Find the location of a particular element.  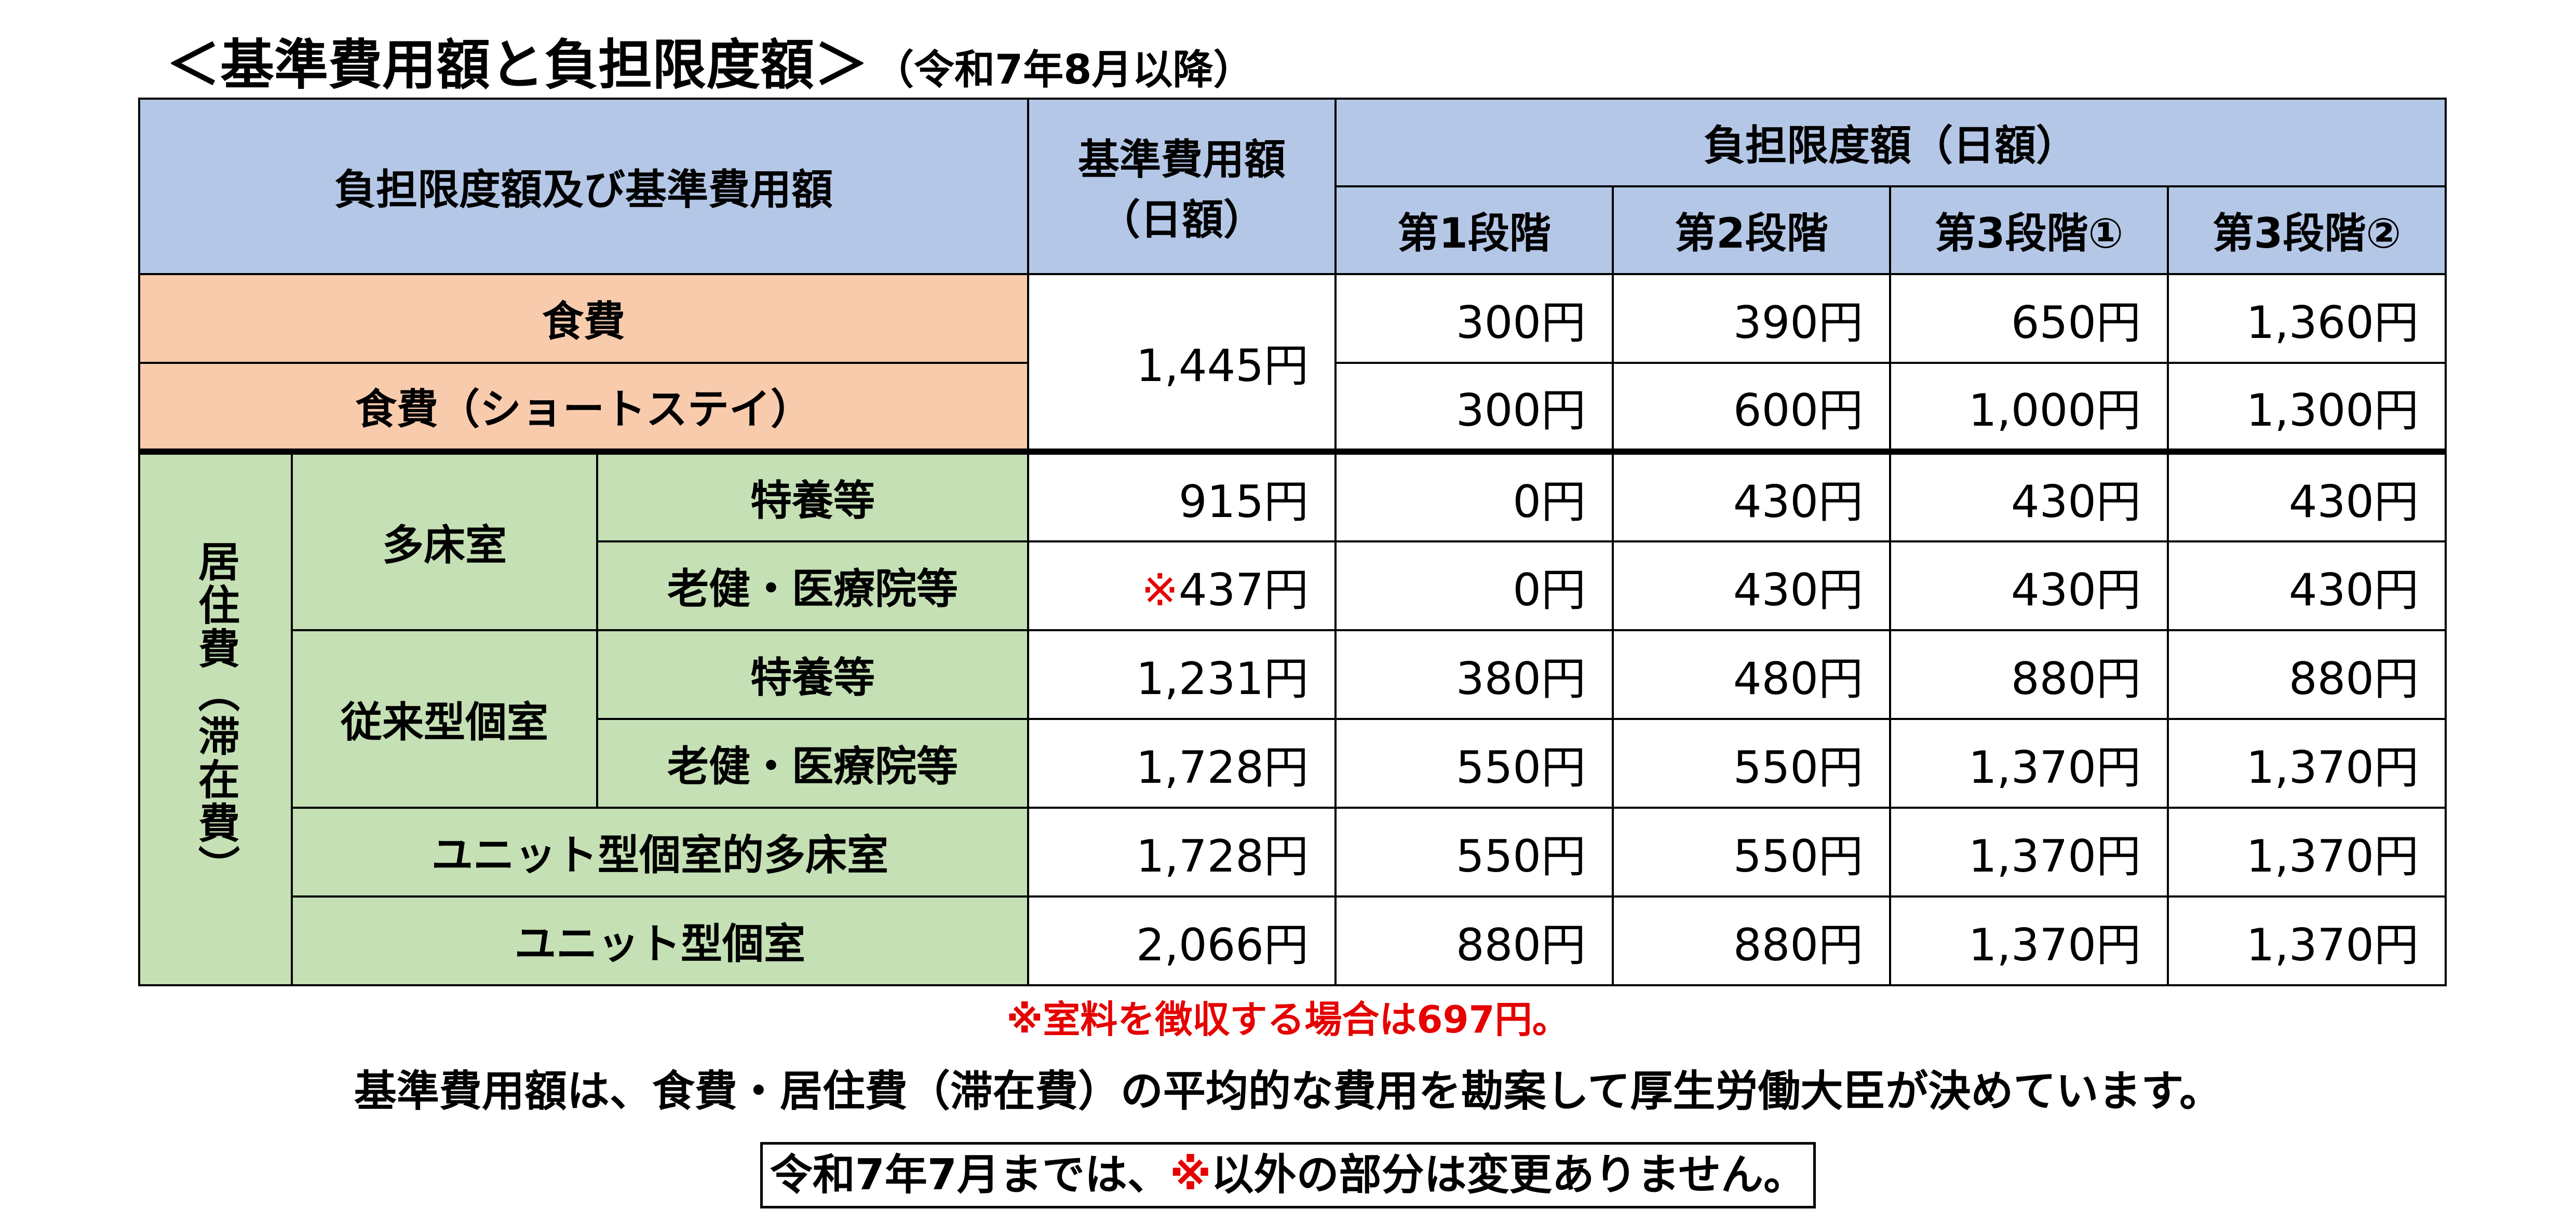

header-stage-3b: 第3段階② is located at coordinates (2307, 230).